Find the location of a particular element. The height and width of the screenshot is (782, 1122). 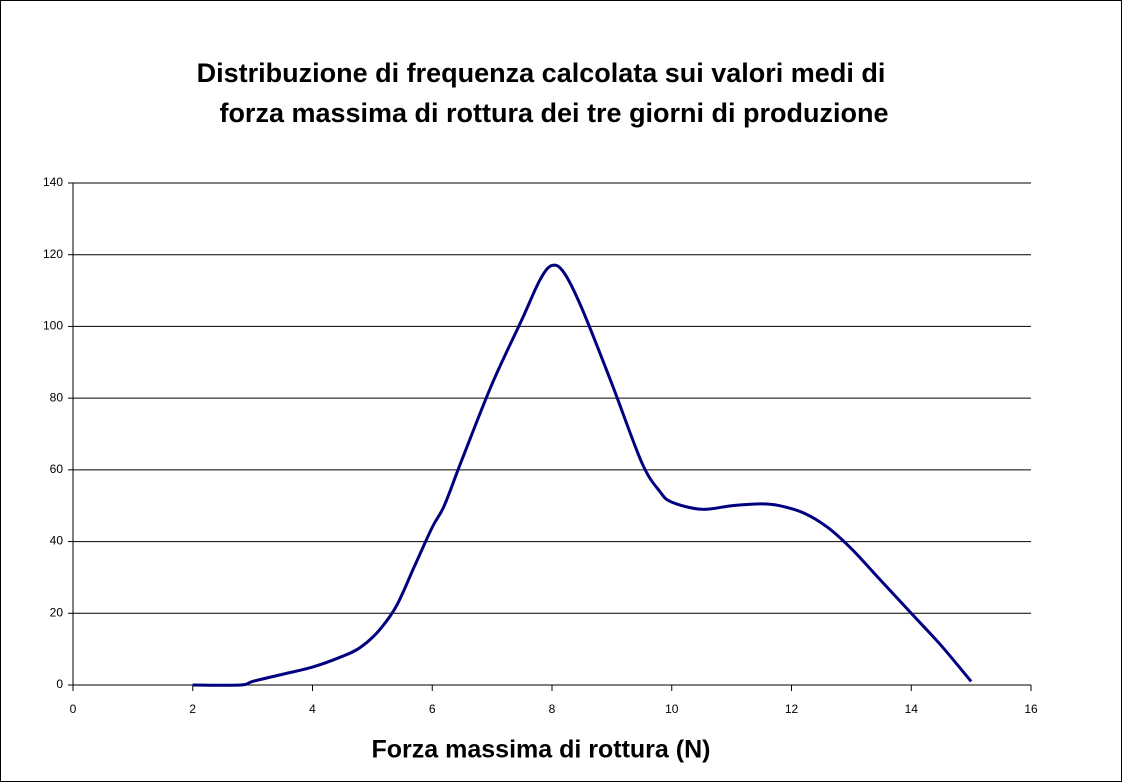

y-tick-label: 0 is located at coordinates (59, 684).